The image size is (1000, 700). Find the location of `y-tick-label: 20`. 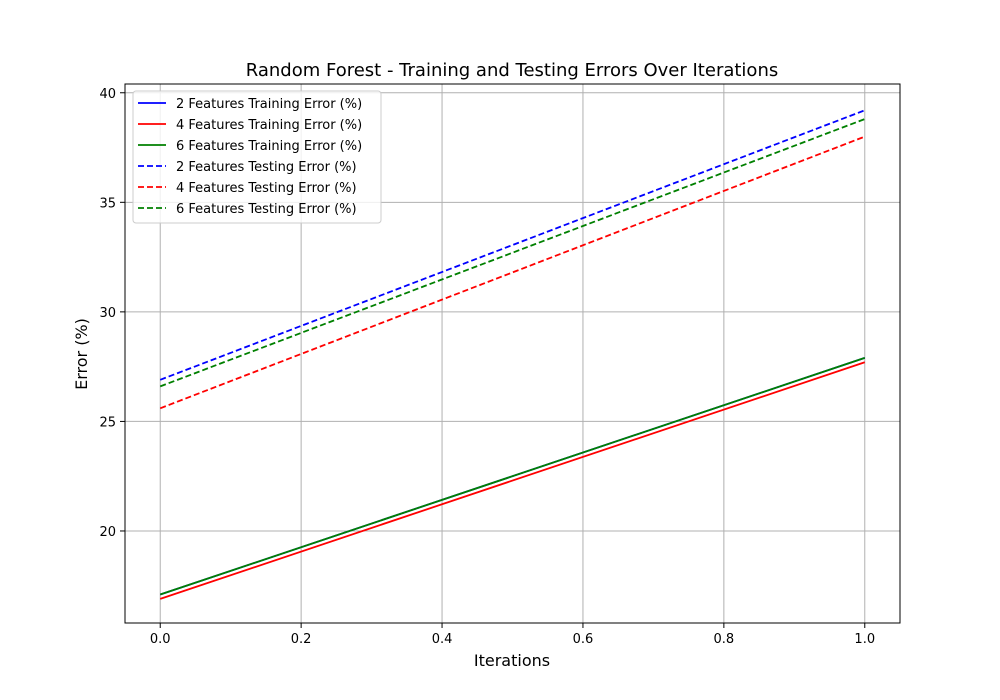

y-tick-label: 20 is located at coordinates (107, 532).